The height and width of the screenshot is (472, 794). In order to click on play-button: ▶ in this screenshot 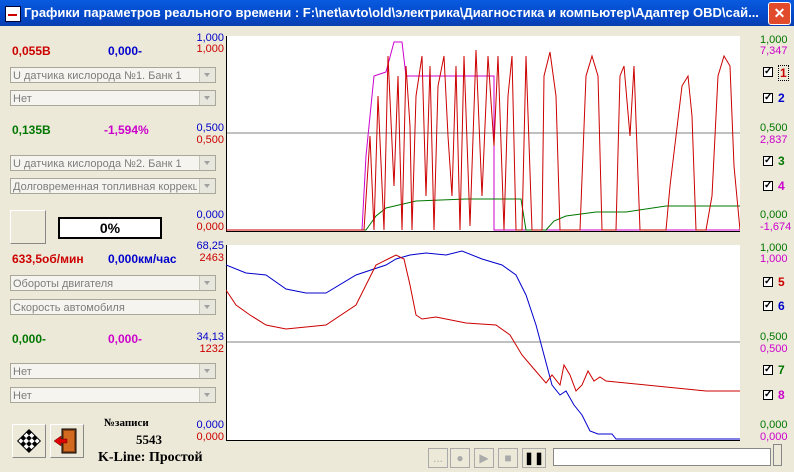, I will do `click(484, 458)`.